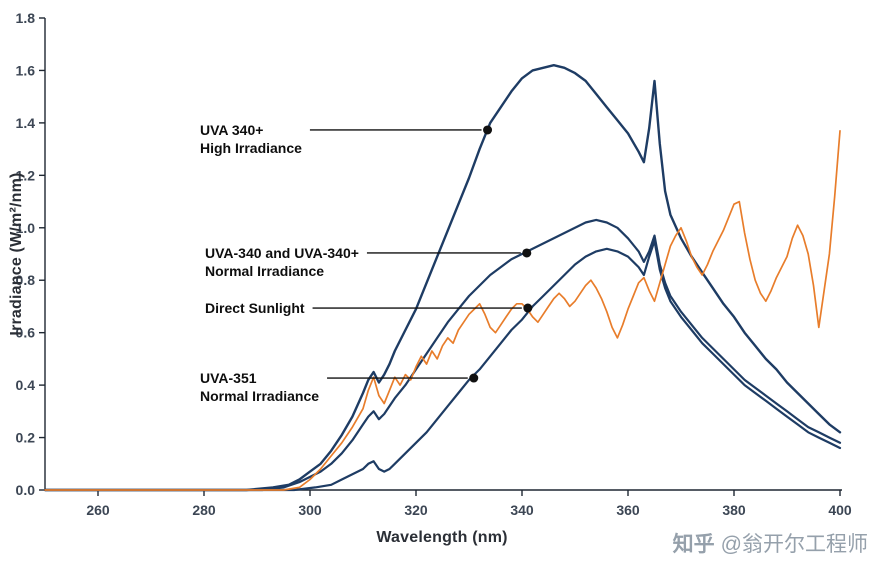  I want to click on y-tick-label: 0.0, so click(26, 490).